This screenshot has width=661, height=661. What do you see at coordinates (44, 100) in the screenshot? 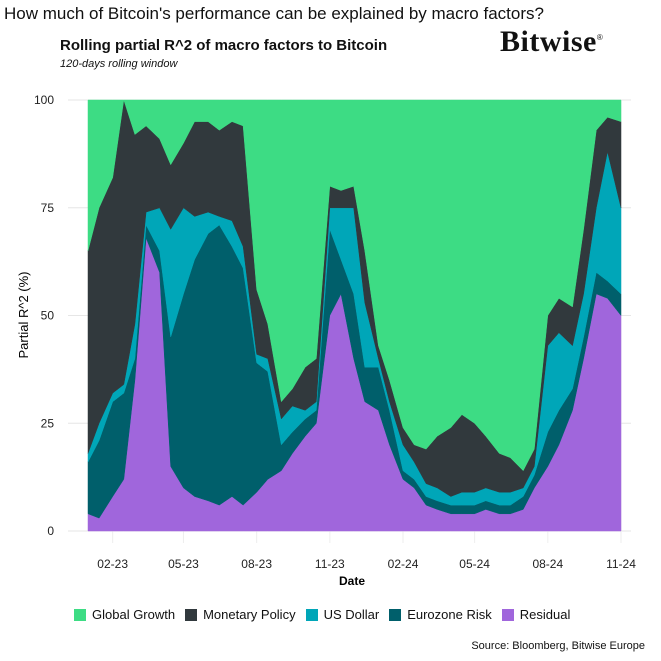
I see `y-tick-label: 100` at bounding box center [44, 100].